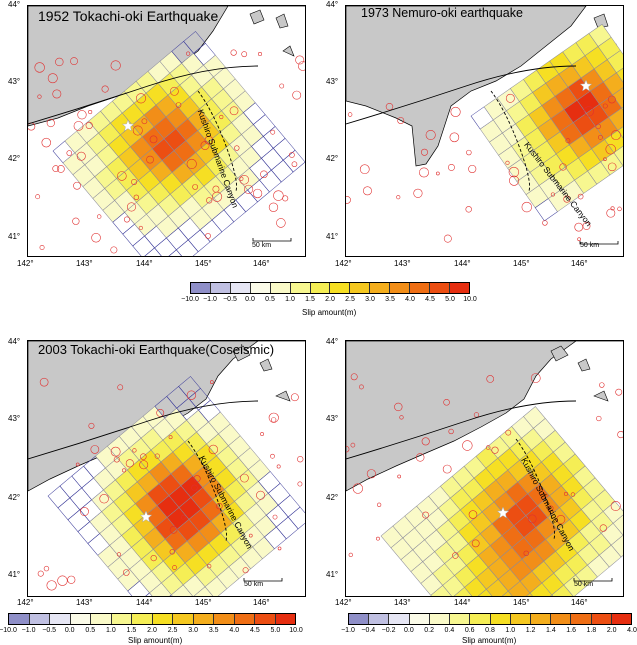 The image size is (637, 645). What do you see at coordinates (332, 574) in the screenshot?
I see `lat-label: 41°` at bounding box center [332, 574].